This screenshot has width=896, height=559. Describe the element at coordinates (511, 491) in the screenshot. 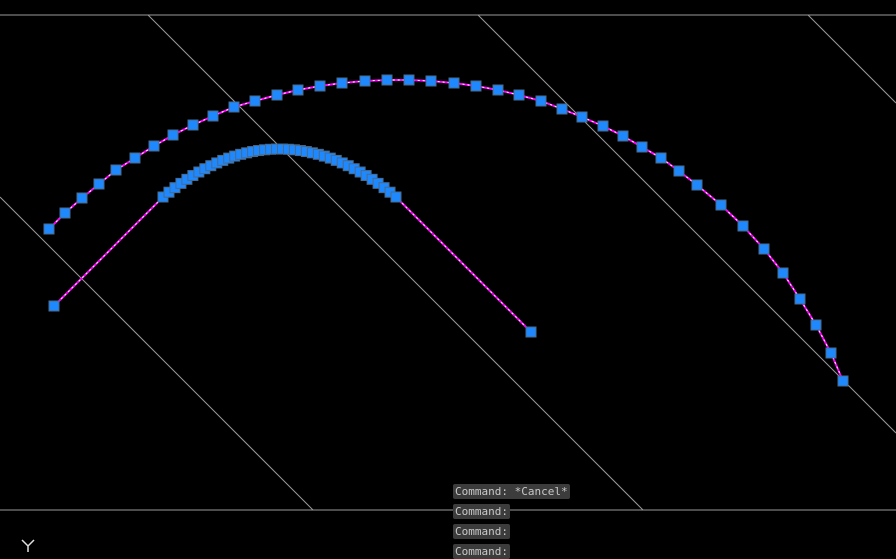

I see `command-history-line: Command: *Cancel*` at that location.